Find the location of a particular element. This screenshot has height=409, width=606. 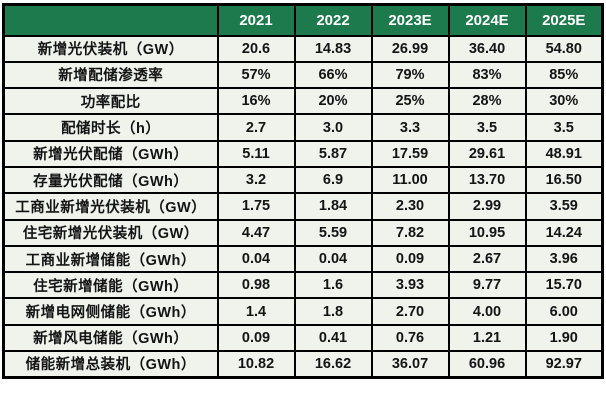

table-row: 新增电网侧储能（GWh） 1.4 1.8 2.70 4.00 6.00 is located at coordinates (303, 311).